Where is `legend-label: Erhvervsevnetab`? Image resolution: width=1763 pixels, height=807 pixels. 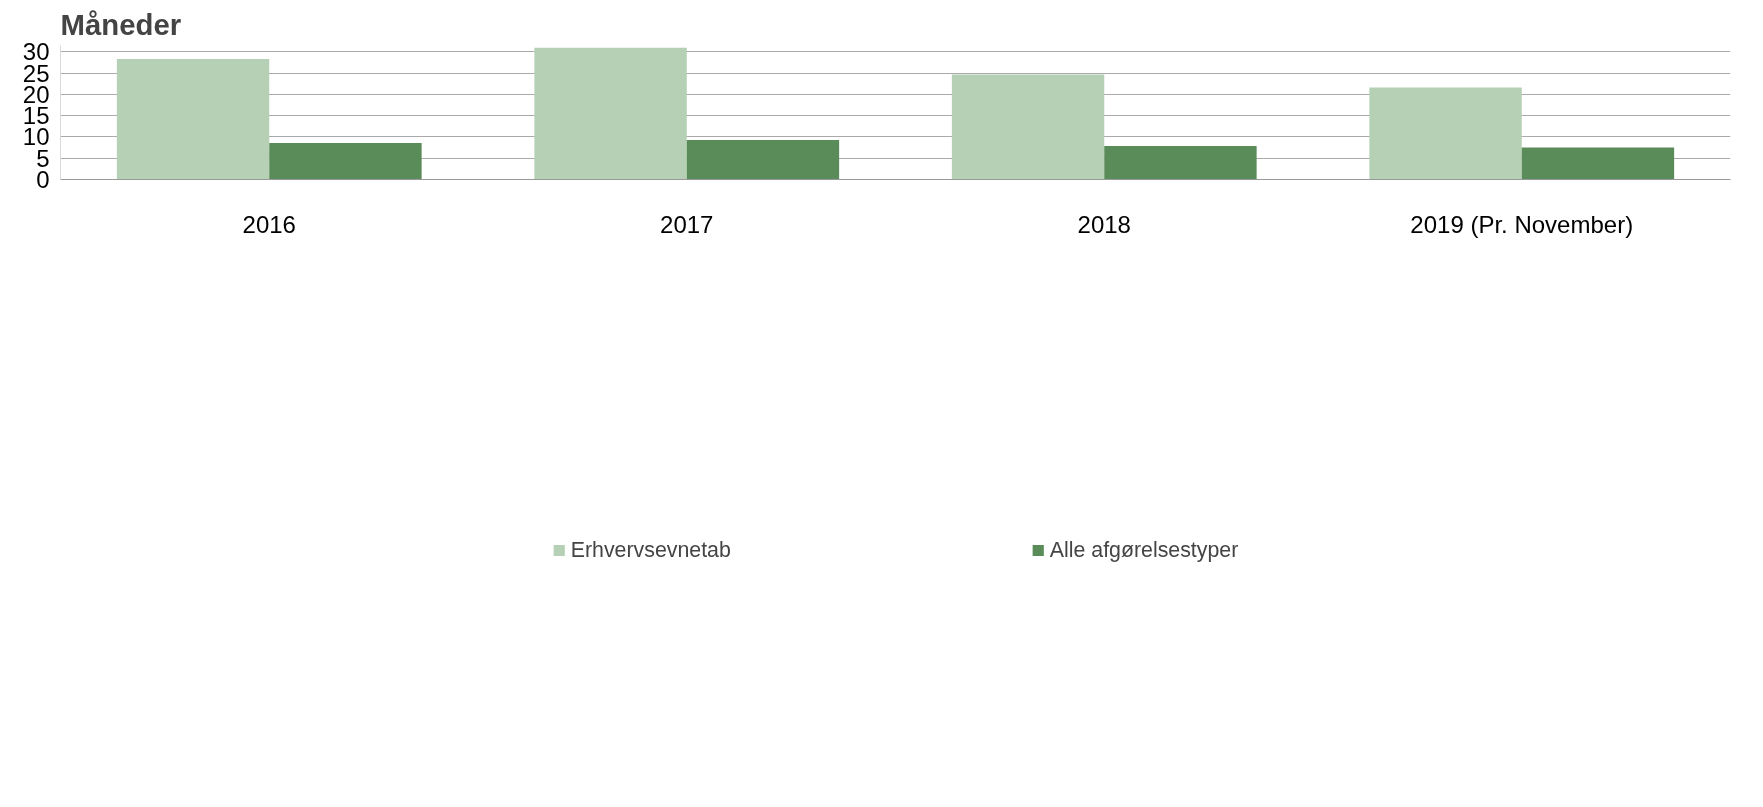 legend-label: Erhvervsevnetab is located at coordinates (650, 550).